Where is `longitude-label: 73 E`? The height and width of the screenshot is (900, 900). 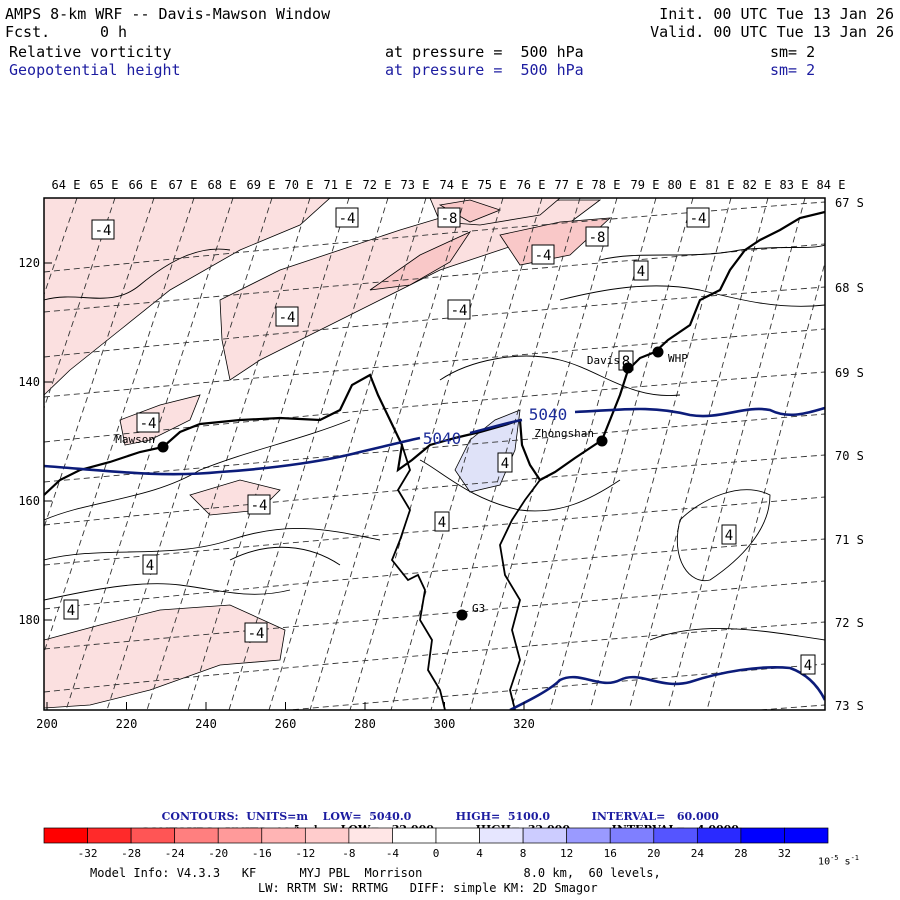 longitude-label: 73 E is located at coordinates (415, 185).